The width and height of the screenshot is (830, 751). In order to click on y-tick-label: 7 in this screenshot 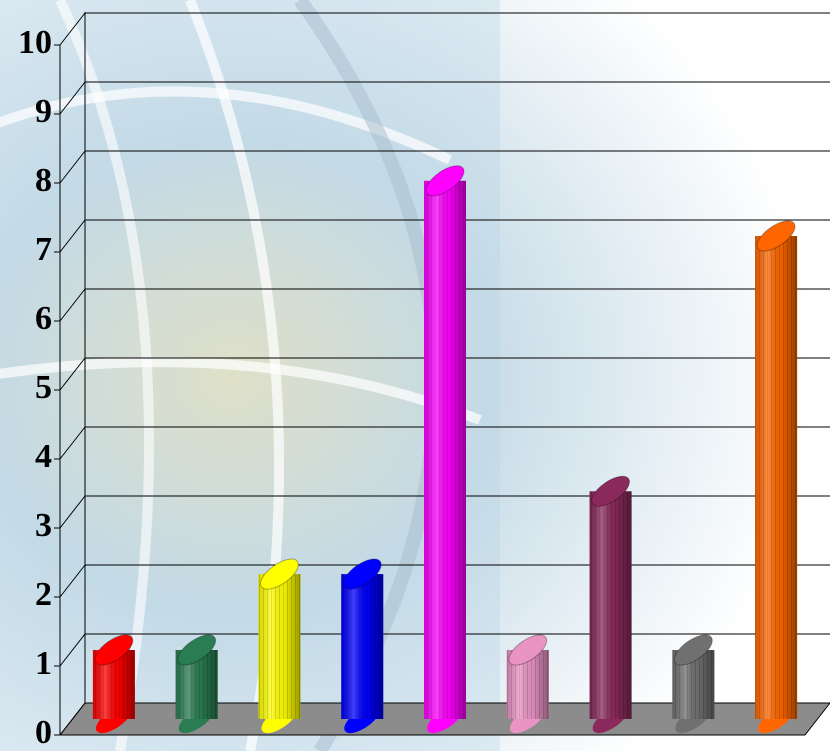, I will do `click(43, 249)`.